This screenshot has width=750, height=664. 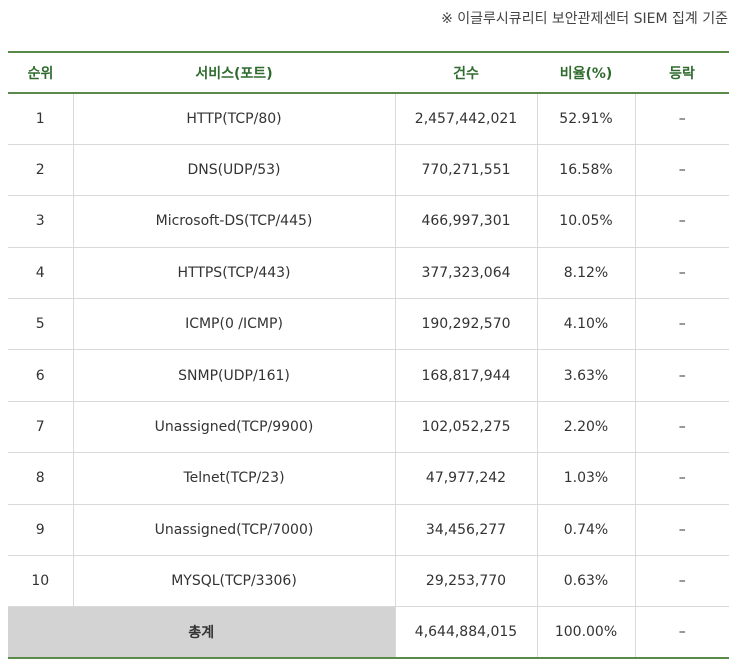 What do you see at coordinates (40, 273) in the screenshot?
I see `rank-cell: 4` at bounding box center [40, 273].